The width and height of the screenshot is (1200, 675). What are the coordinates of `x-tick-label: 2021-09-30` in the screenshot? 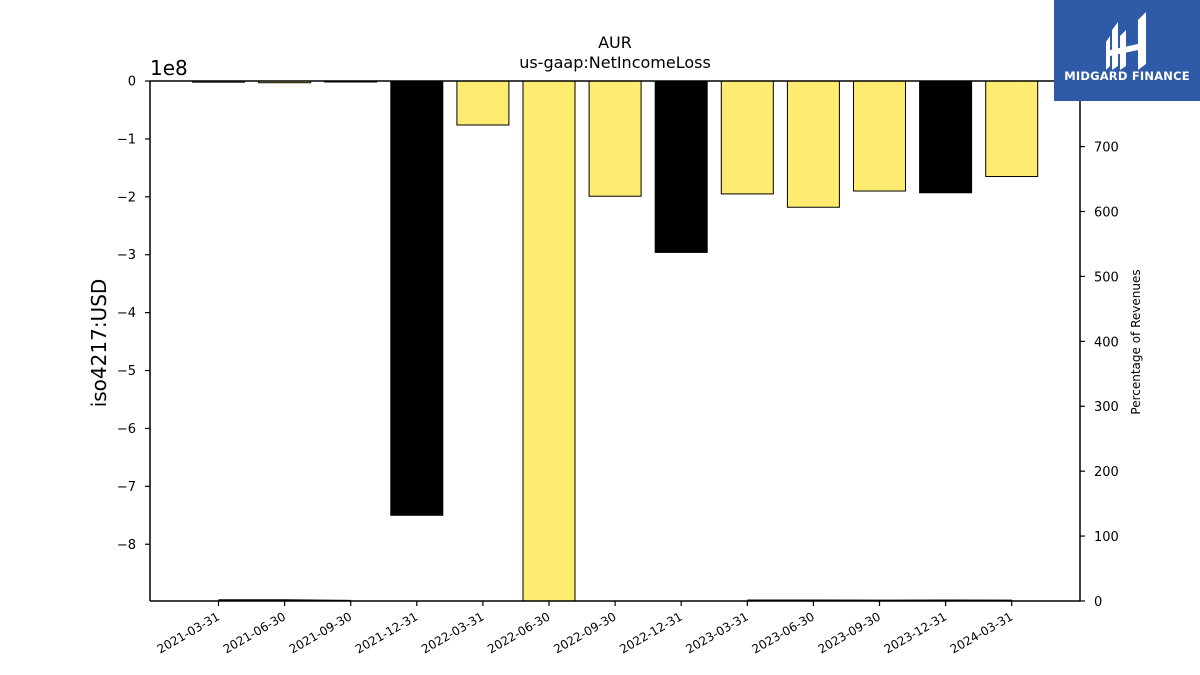 It's located at (320, 632).